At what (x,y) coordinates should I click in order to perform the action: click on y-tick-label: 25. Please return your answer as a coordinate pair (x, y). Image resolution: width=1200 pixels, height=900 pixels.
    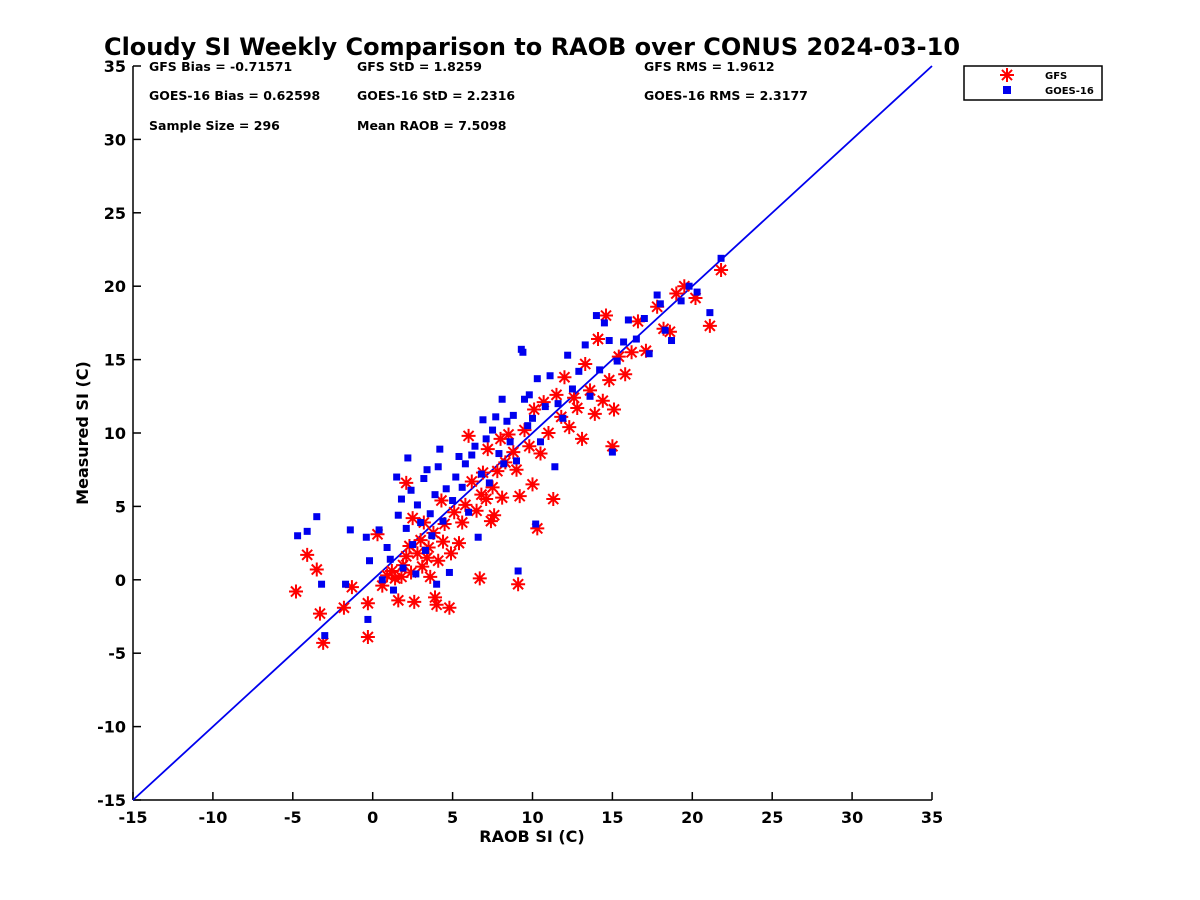
    Looking at the image, I should click on (115, 213).